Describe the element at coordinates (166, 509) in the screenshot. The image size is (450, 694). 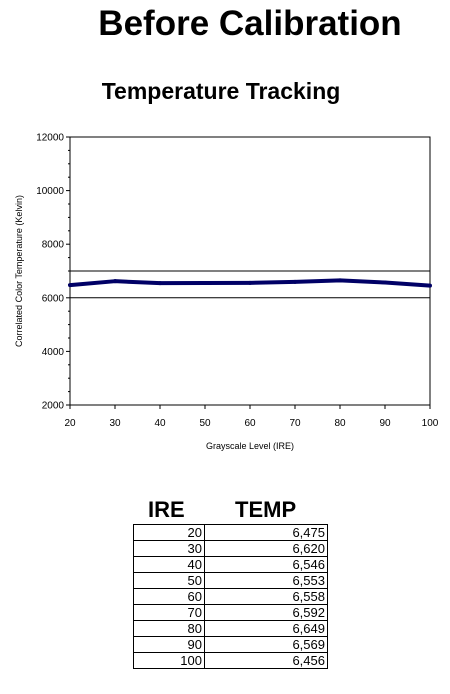
I see `table-header-ire: IRE` at that location.